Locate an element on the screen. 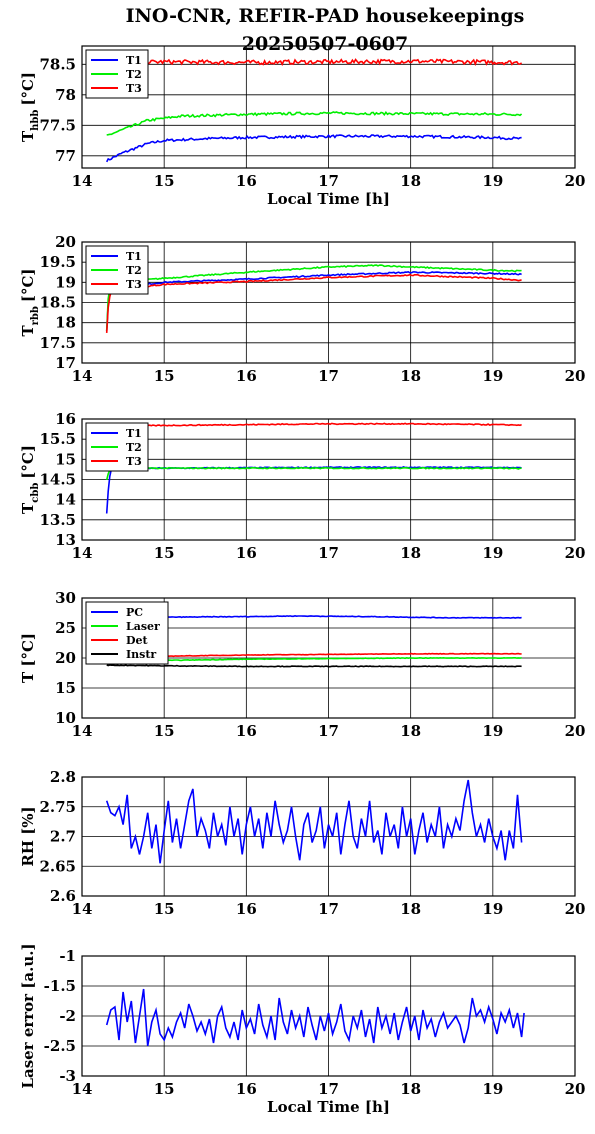  series-line-Laser is located at coordinates (314, 659).